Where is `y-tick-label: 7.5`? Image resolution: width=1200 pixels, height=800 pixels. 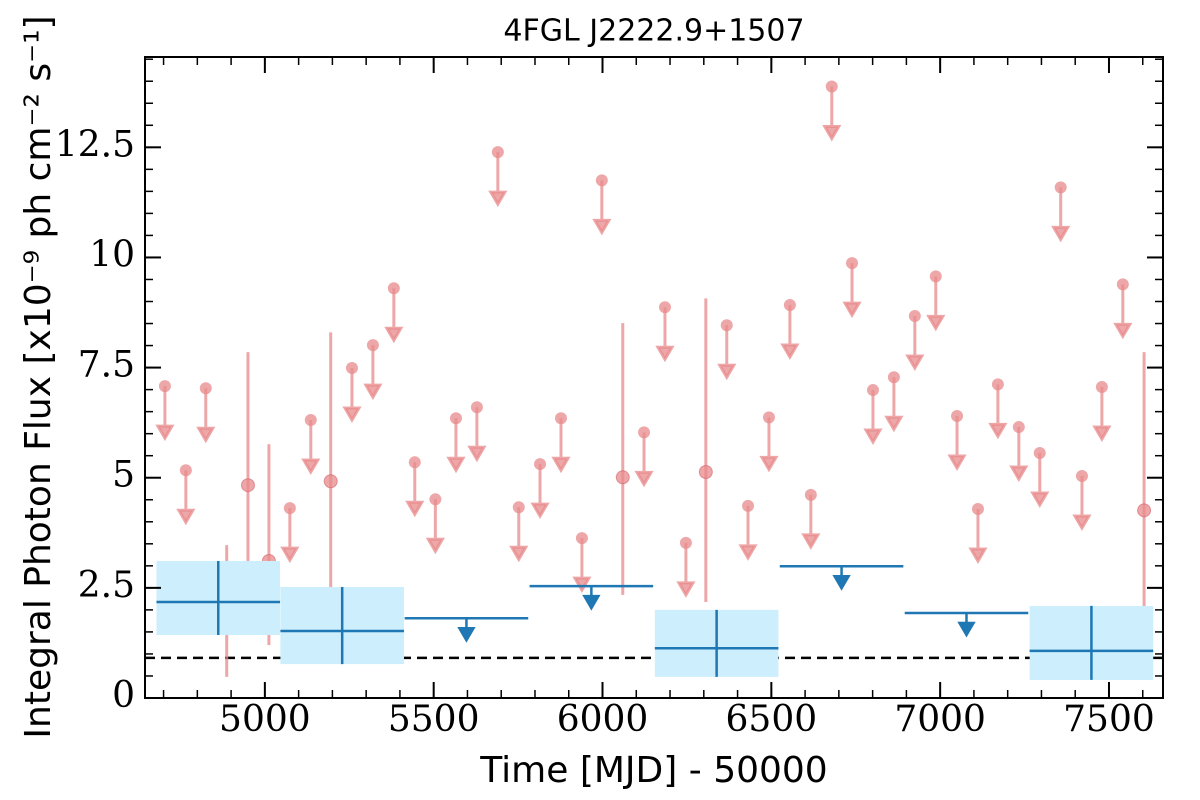
y-tick-label: 7.5 is located at coordinates (106, 365).